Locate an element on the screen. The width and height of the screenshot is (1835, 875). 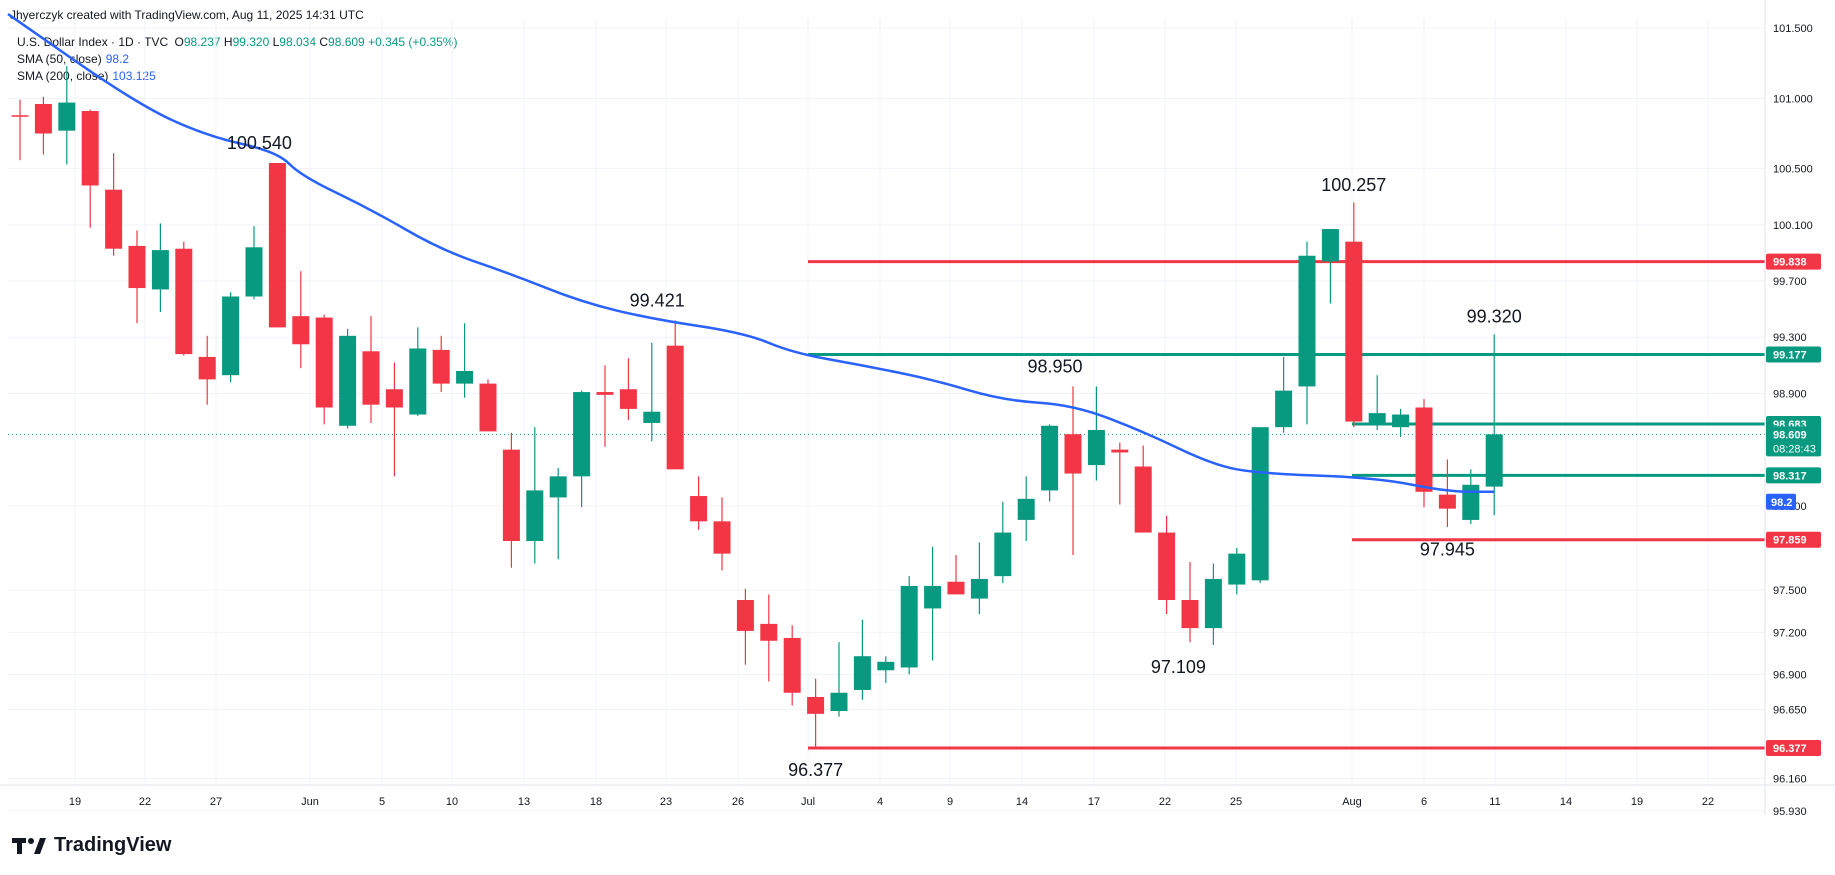
high-value: 99.320 is located at coordinates (251, 42).